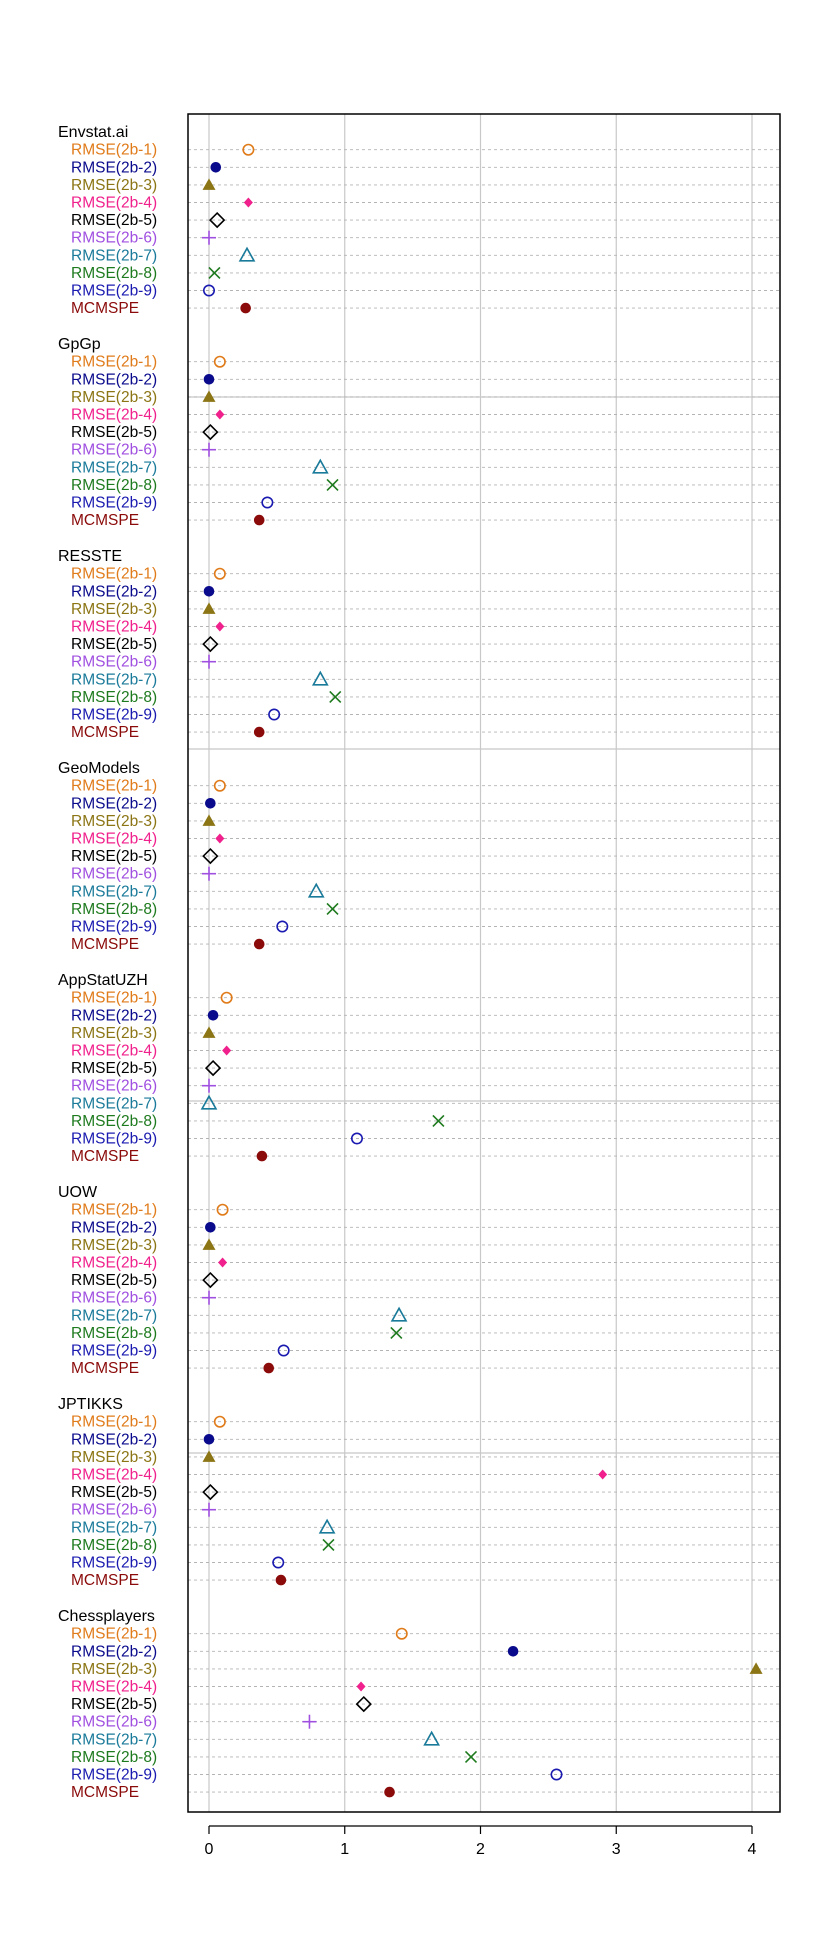  Describe the element at coordinates (356, 1138) in the screenshot. I see `point-appstatuzh-rmse-2b-9-` at that location.